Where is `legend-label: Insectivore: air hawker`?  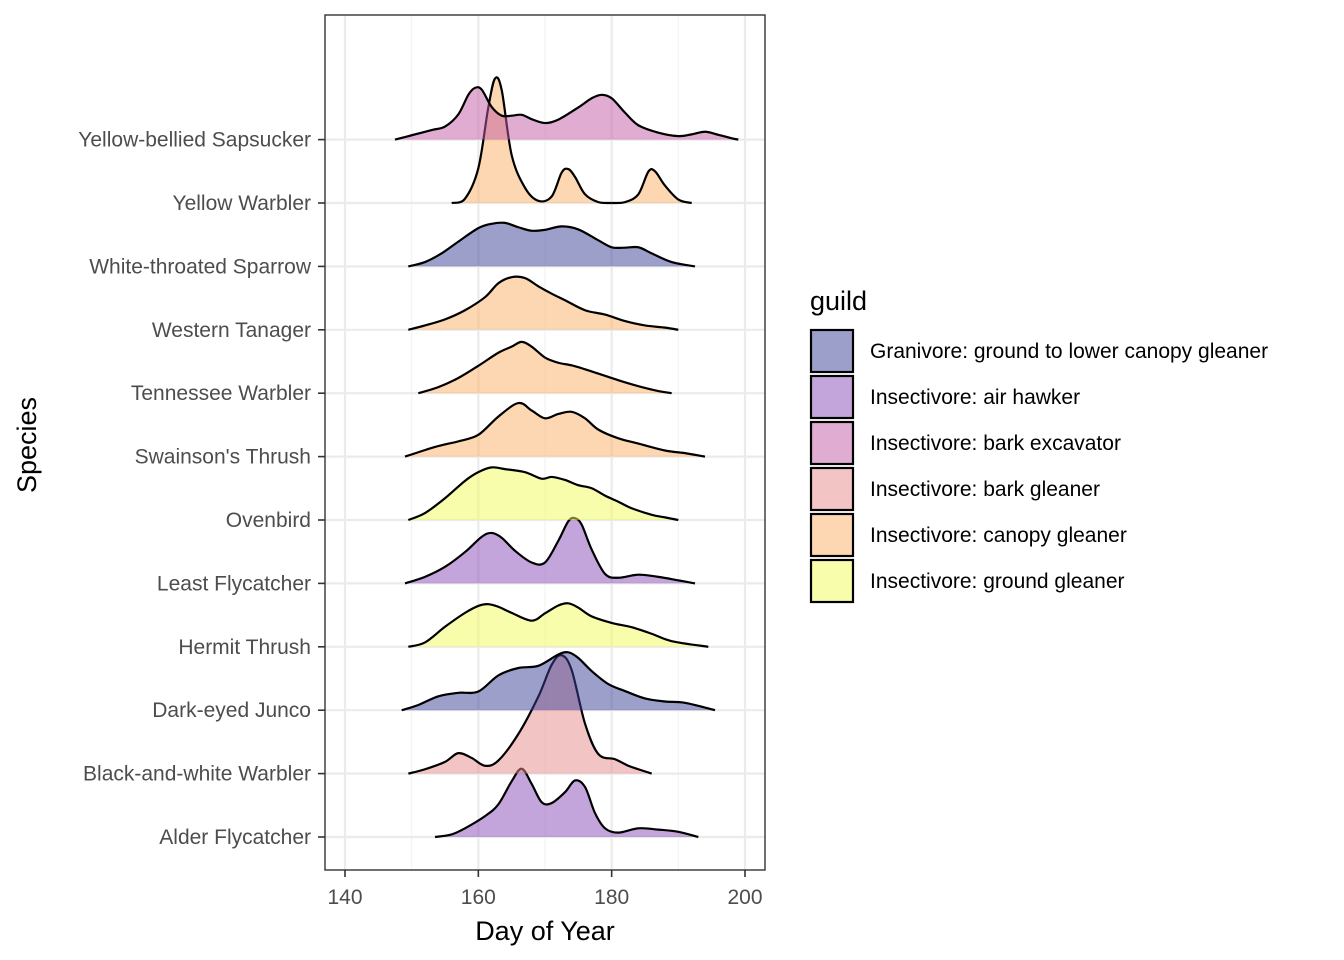 legend-label: Insectivore: air hawker is located at coordinates (975, 397).